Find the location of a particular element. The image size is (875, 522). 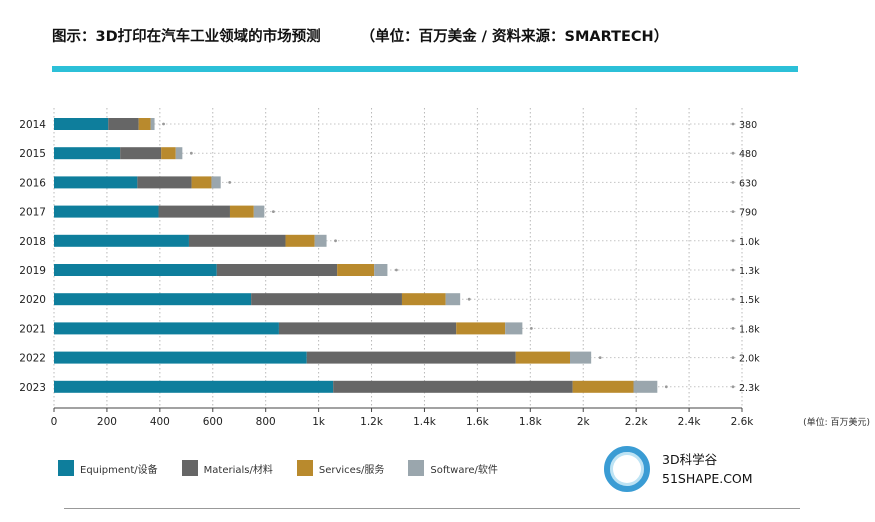

brand-logo: 3D科学谷 51SHAPE.COM is located at coordinates (678, 469).